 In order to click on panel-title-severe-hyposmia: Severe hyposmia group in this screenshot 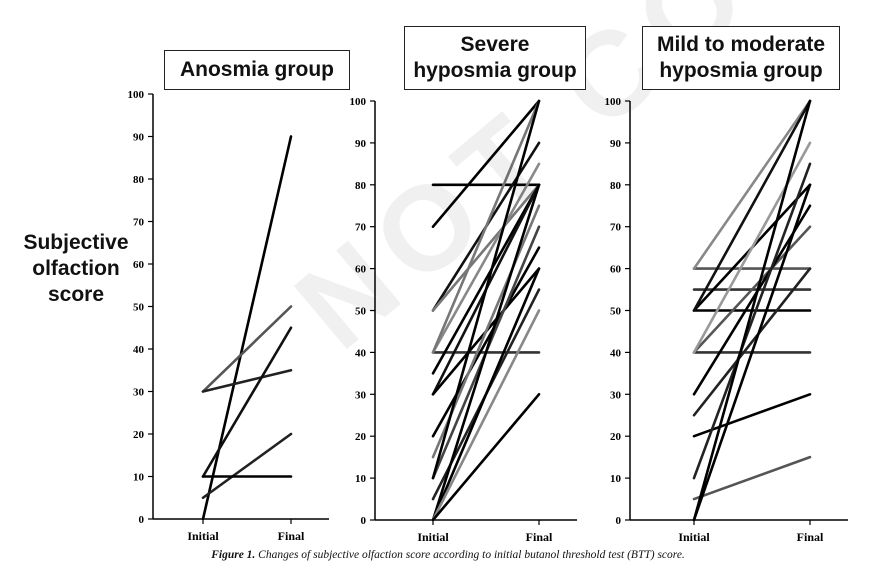, I will do `click(495, 58)`.